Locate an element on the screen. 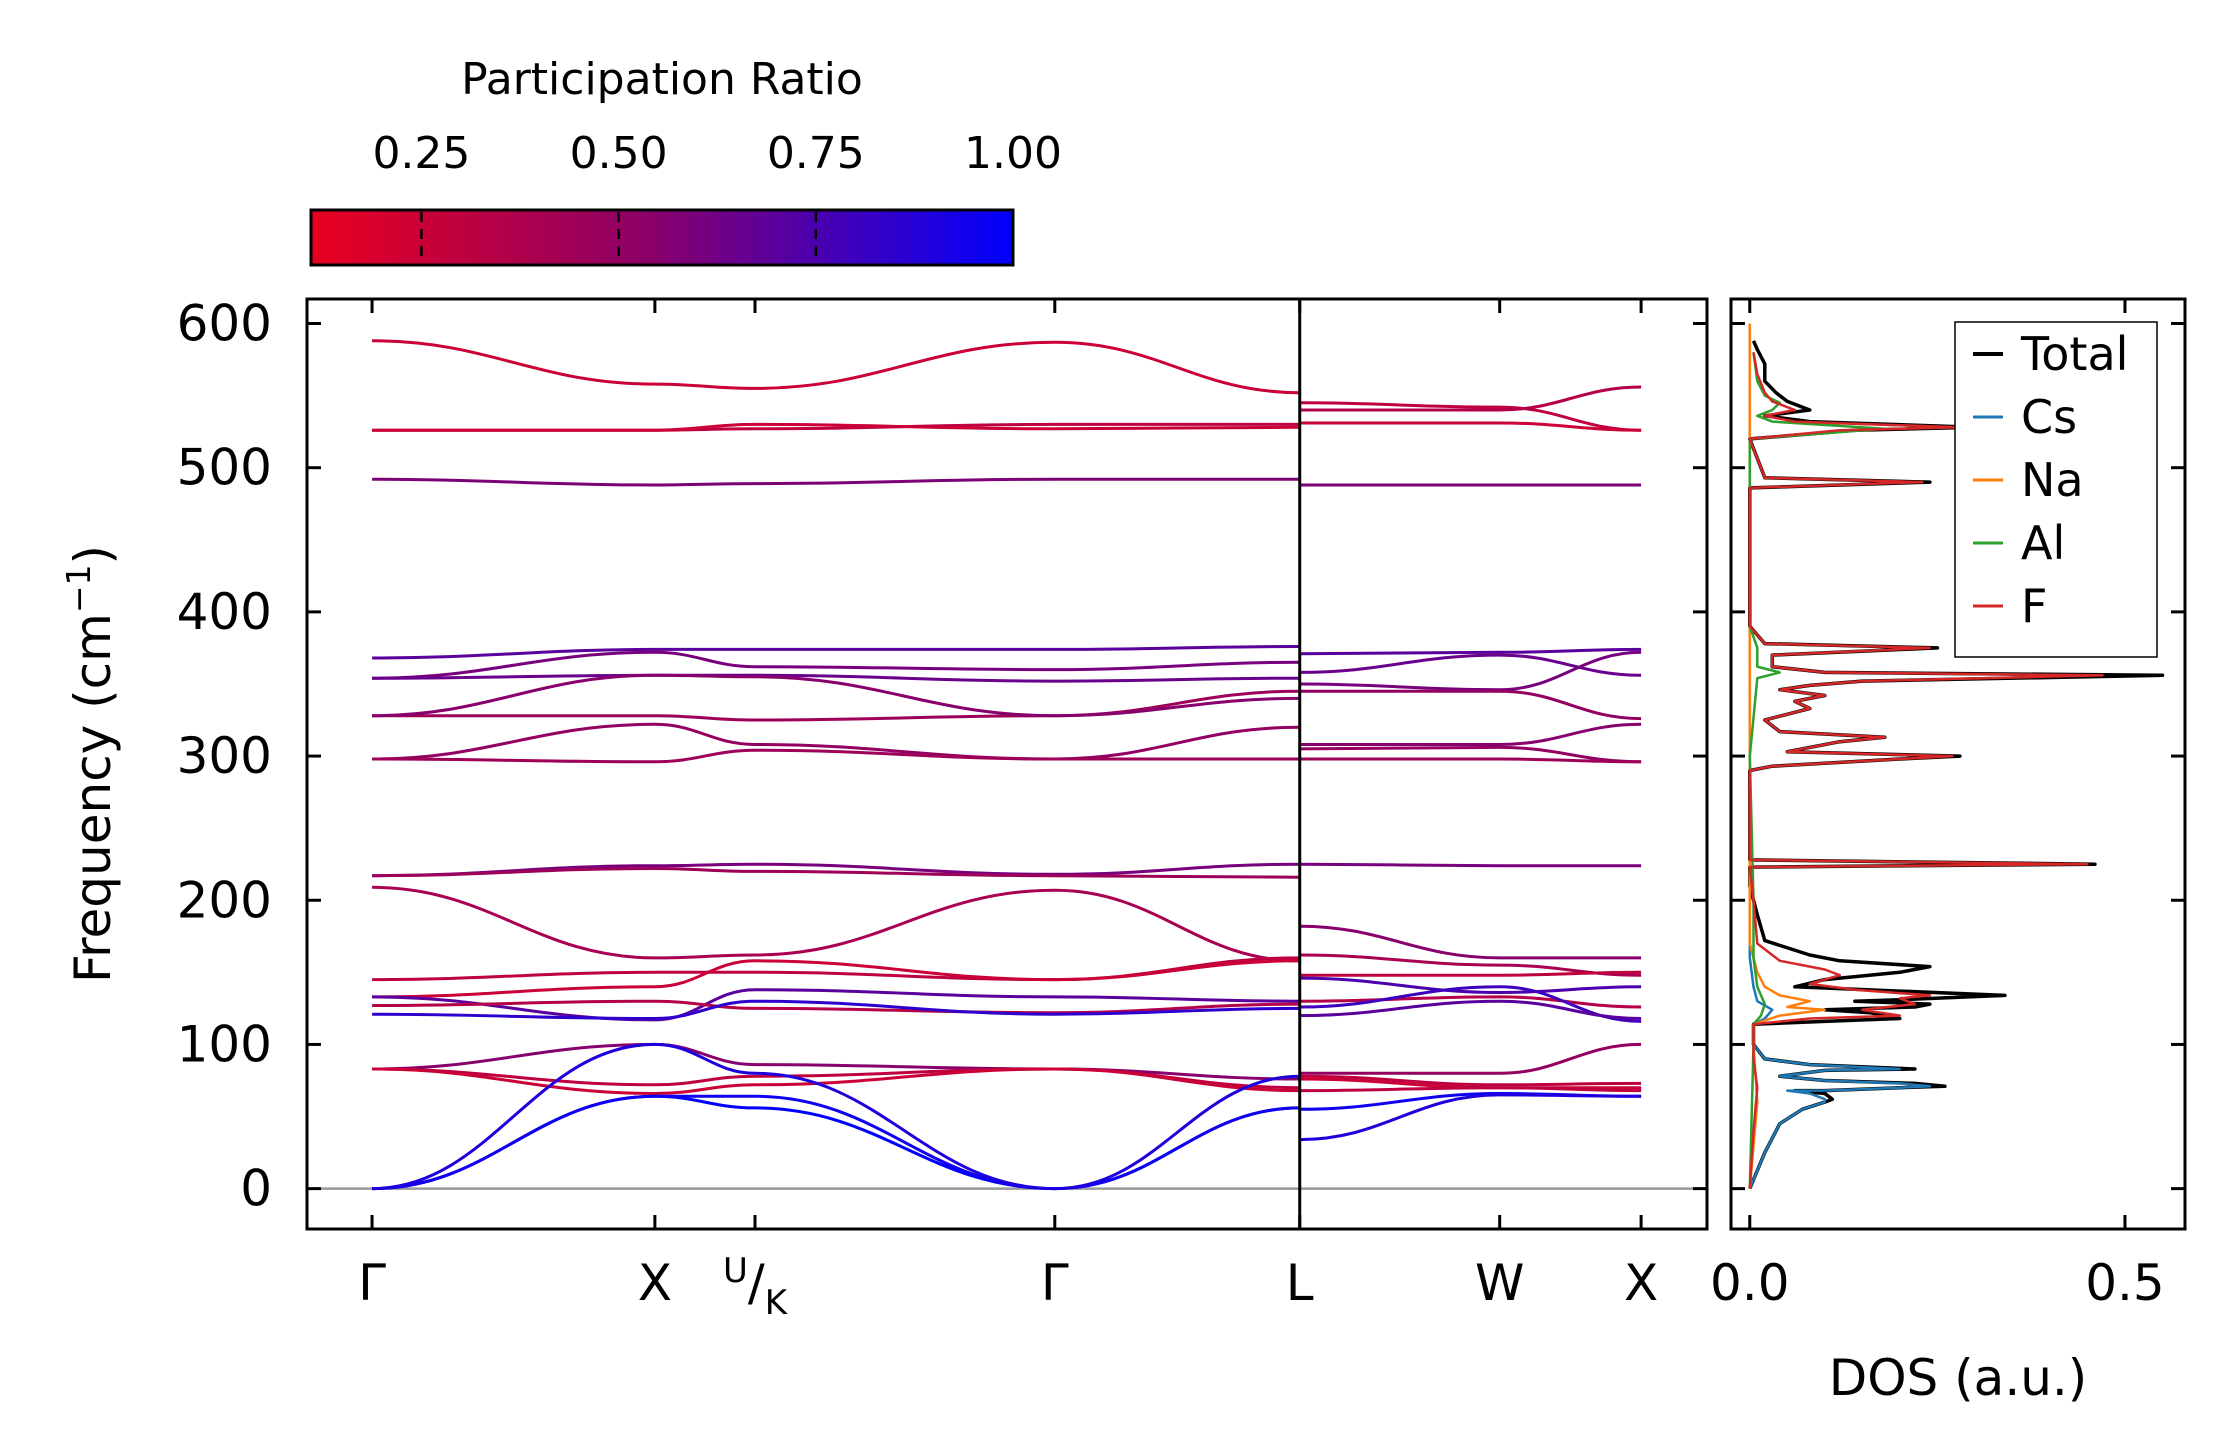  legend-label: Na is located at coordinates (2052, 480).